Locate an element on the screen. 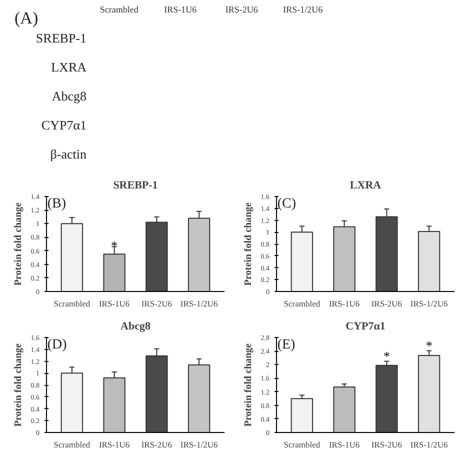 Image resolution: width=461 pixels, height=454 pixels. annotation: (D) is located at coordinates (57, 345).